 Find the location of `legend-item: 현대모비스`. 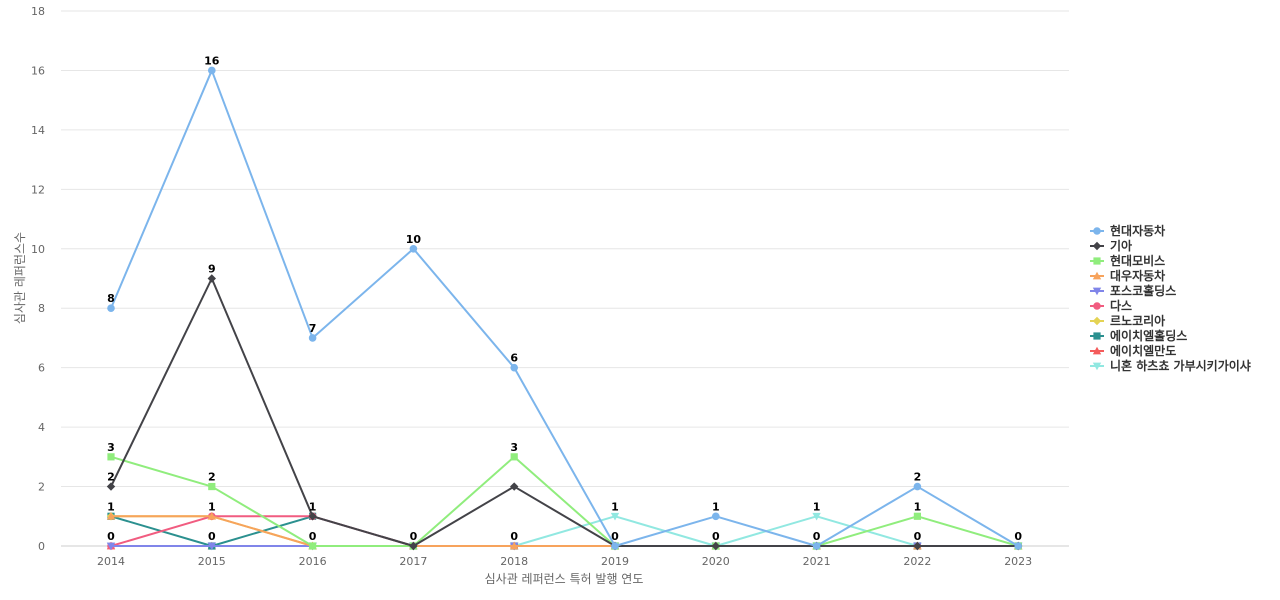

legend-item: 현대모비스 is located at coordinates (1127, 260).